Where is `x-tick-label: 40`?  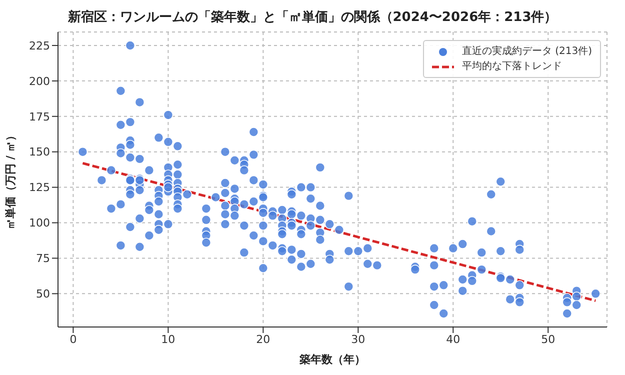 x-tick-label: 40 is located at coordinates (453, 339).